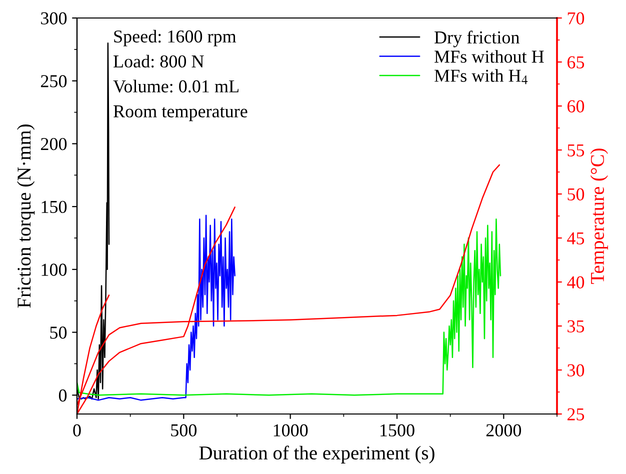 This screenshot has width=626, height=474. What do you see at coordinates (599, 216) in the screenshot?
I see `y2-axis-title: Temperature (°C)` at bounding box center [599, 216].